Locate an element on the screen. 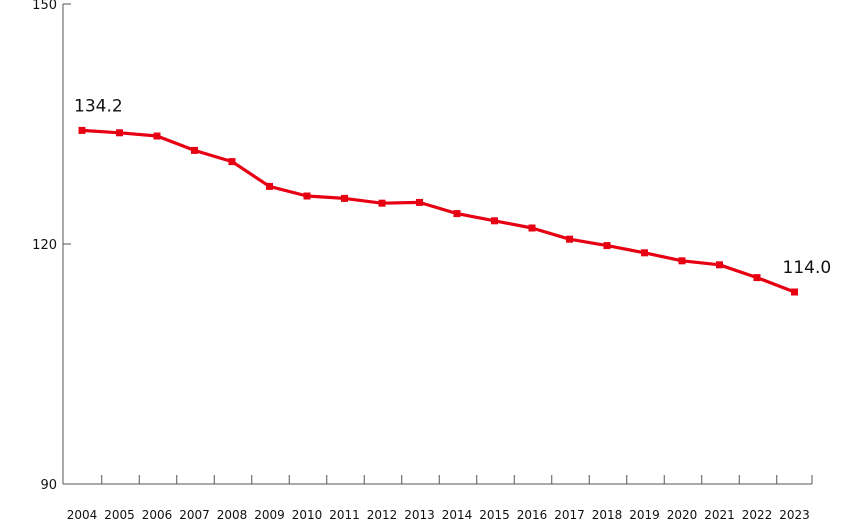 The height and width of the screenshot is (525, 850). x-tick-label: 2013 is located at coordinates (419, 515).